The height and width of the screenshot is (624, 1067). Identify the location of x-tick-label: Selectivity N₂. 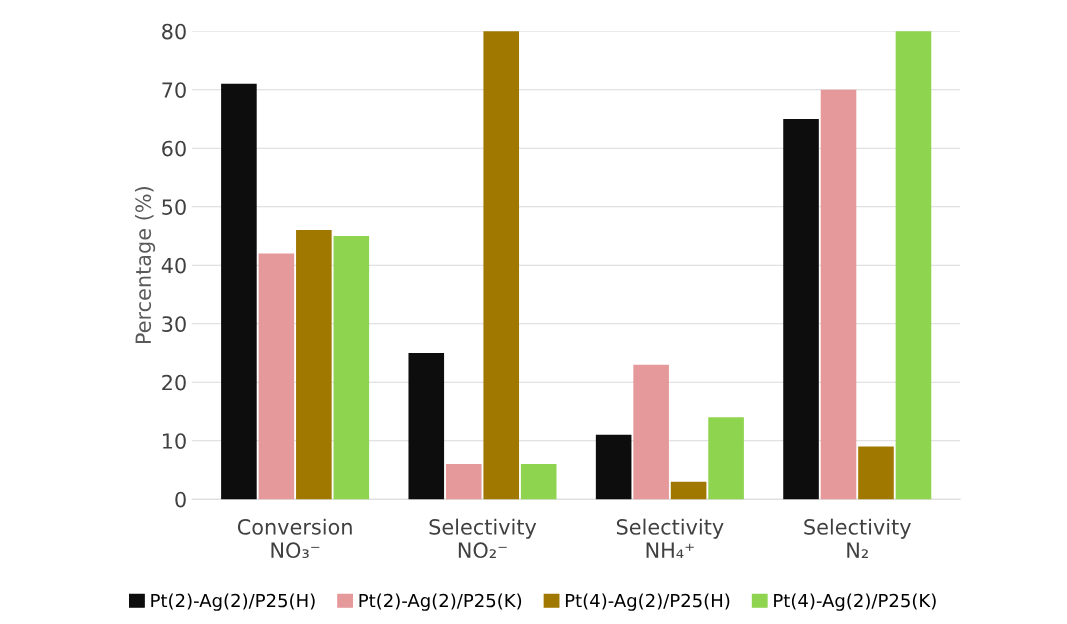
(857, 538).